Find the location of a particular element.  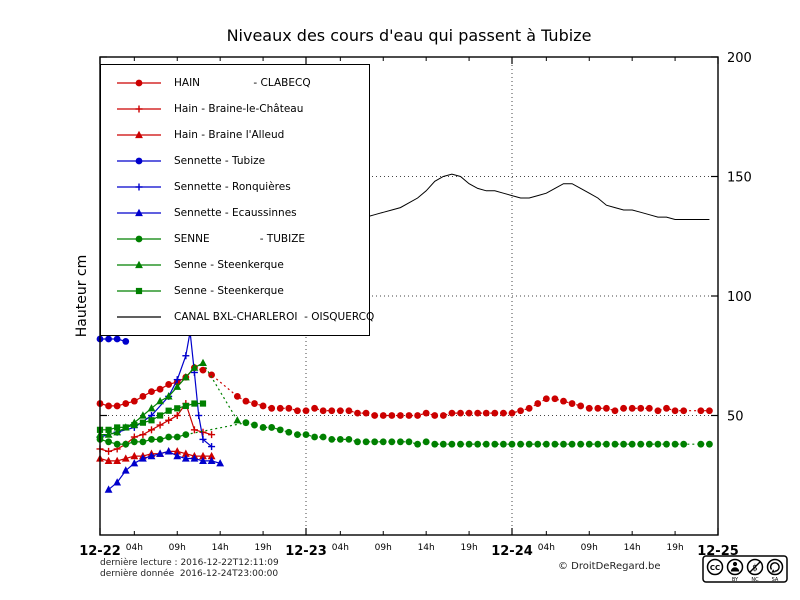

series-senne-steenkerque-squares is located at coordinates (151, 416).